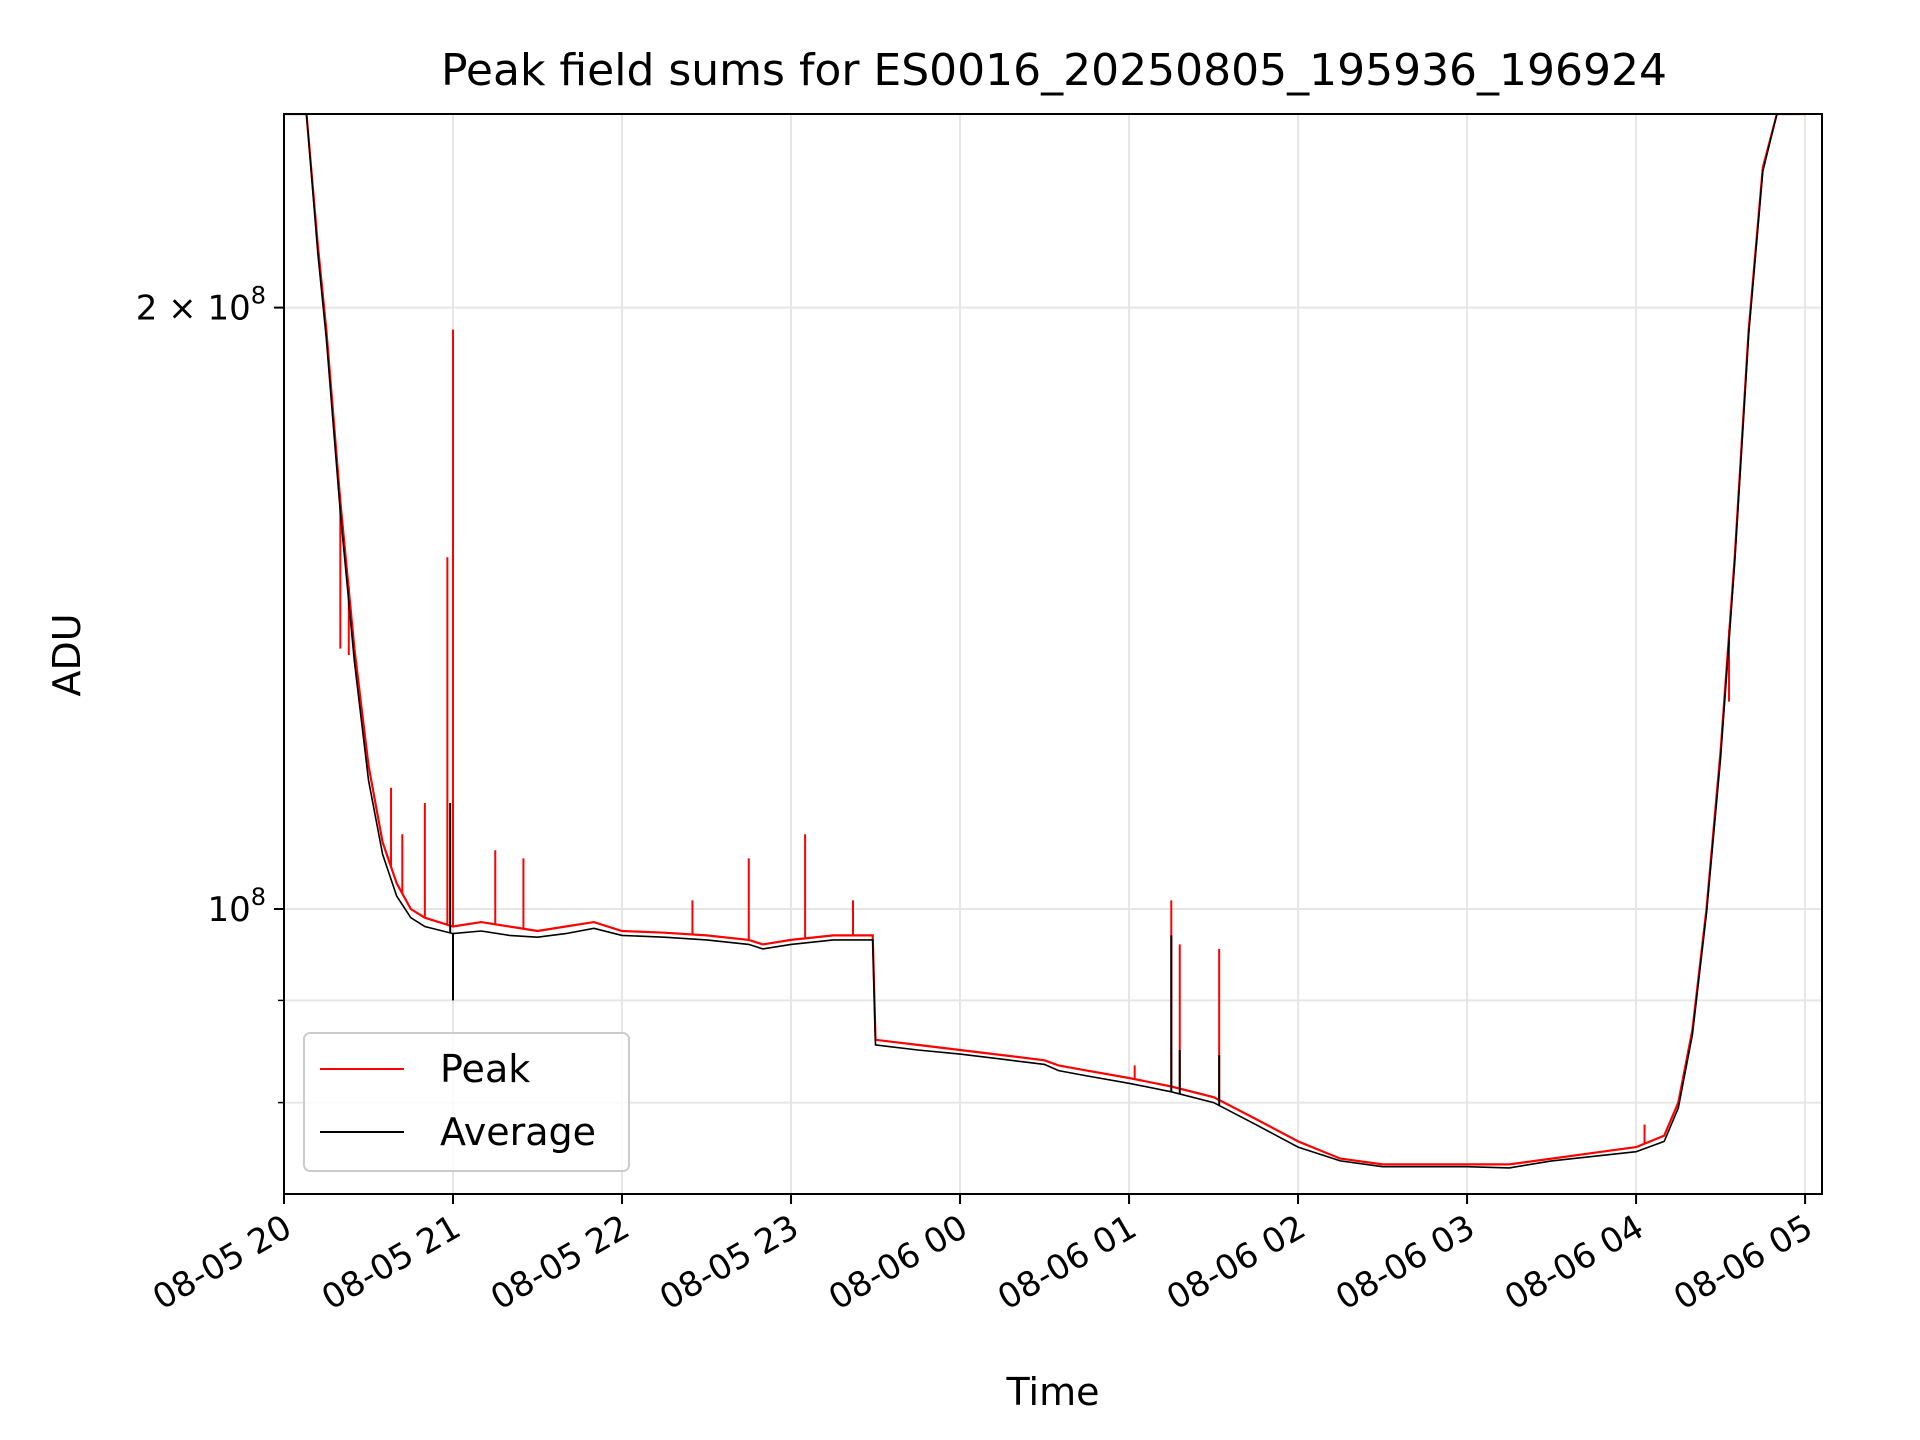  I want to click on x-tick-label: 08-05 23, so click(729, 1262).